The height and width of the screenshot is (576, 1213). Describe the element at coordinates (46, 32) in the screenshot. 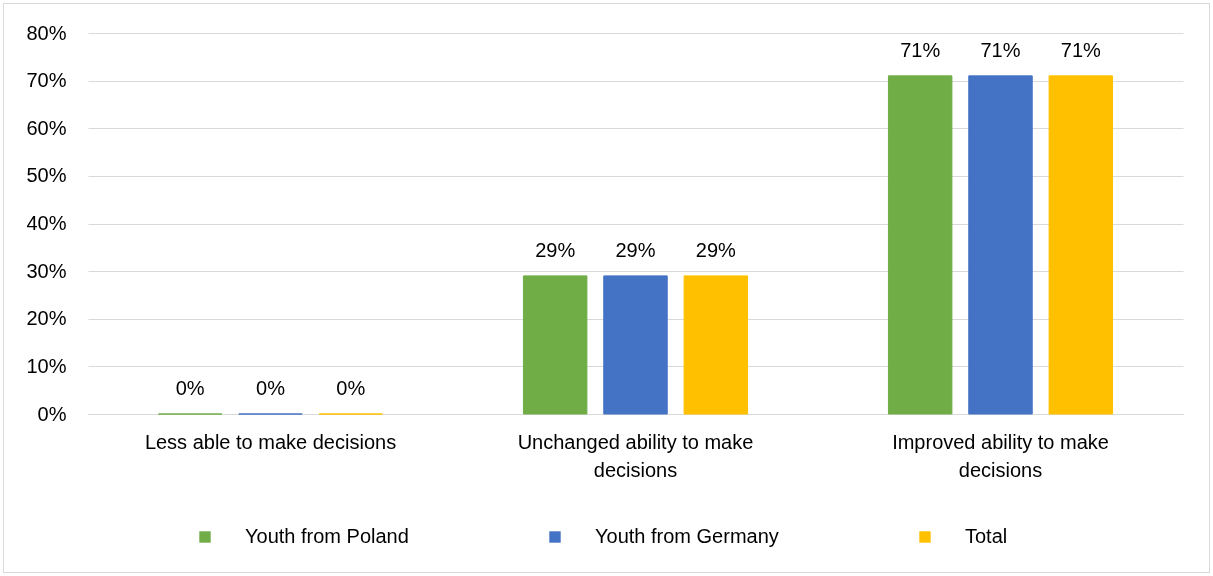

I see `y-tick-label: 80%` at that location.